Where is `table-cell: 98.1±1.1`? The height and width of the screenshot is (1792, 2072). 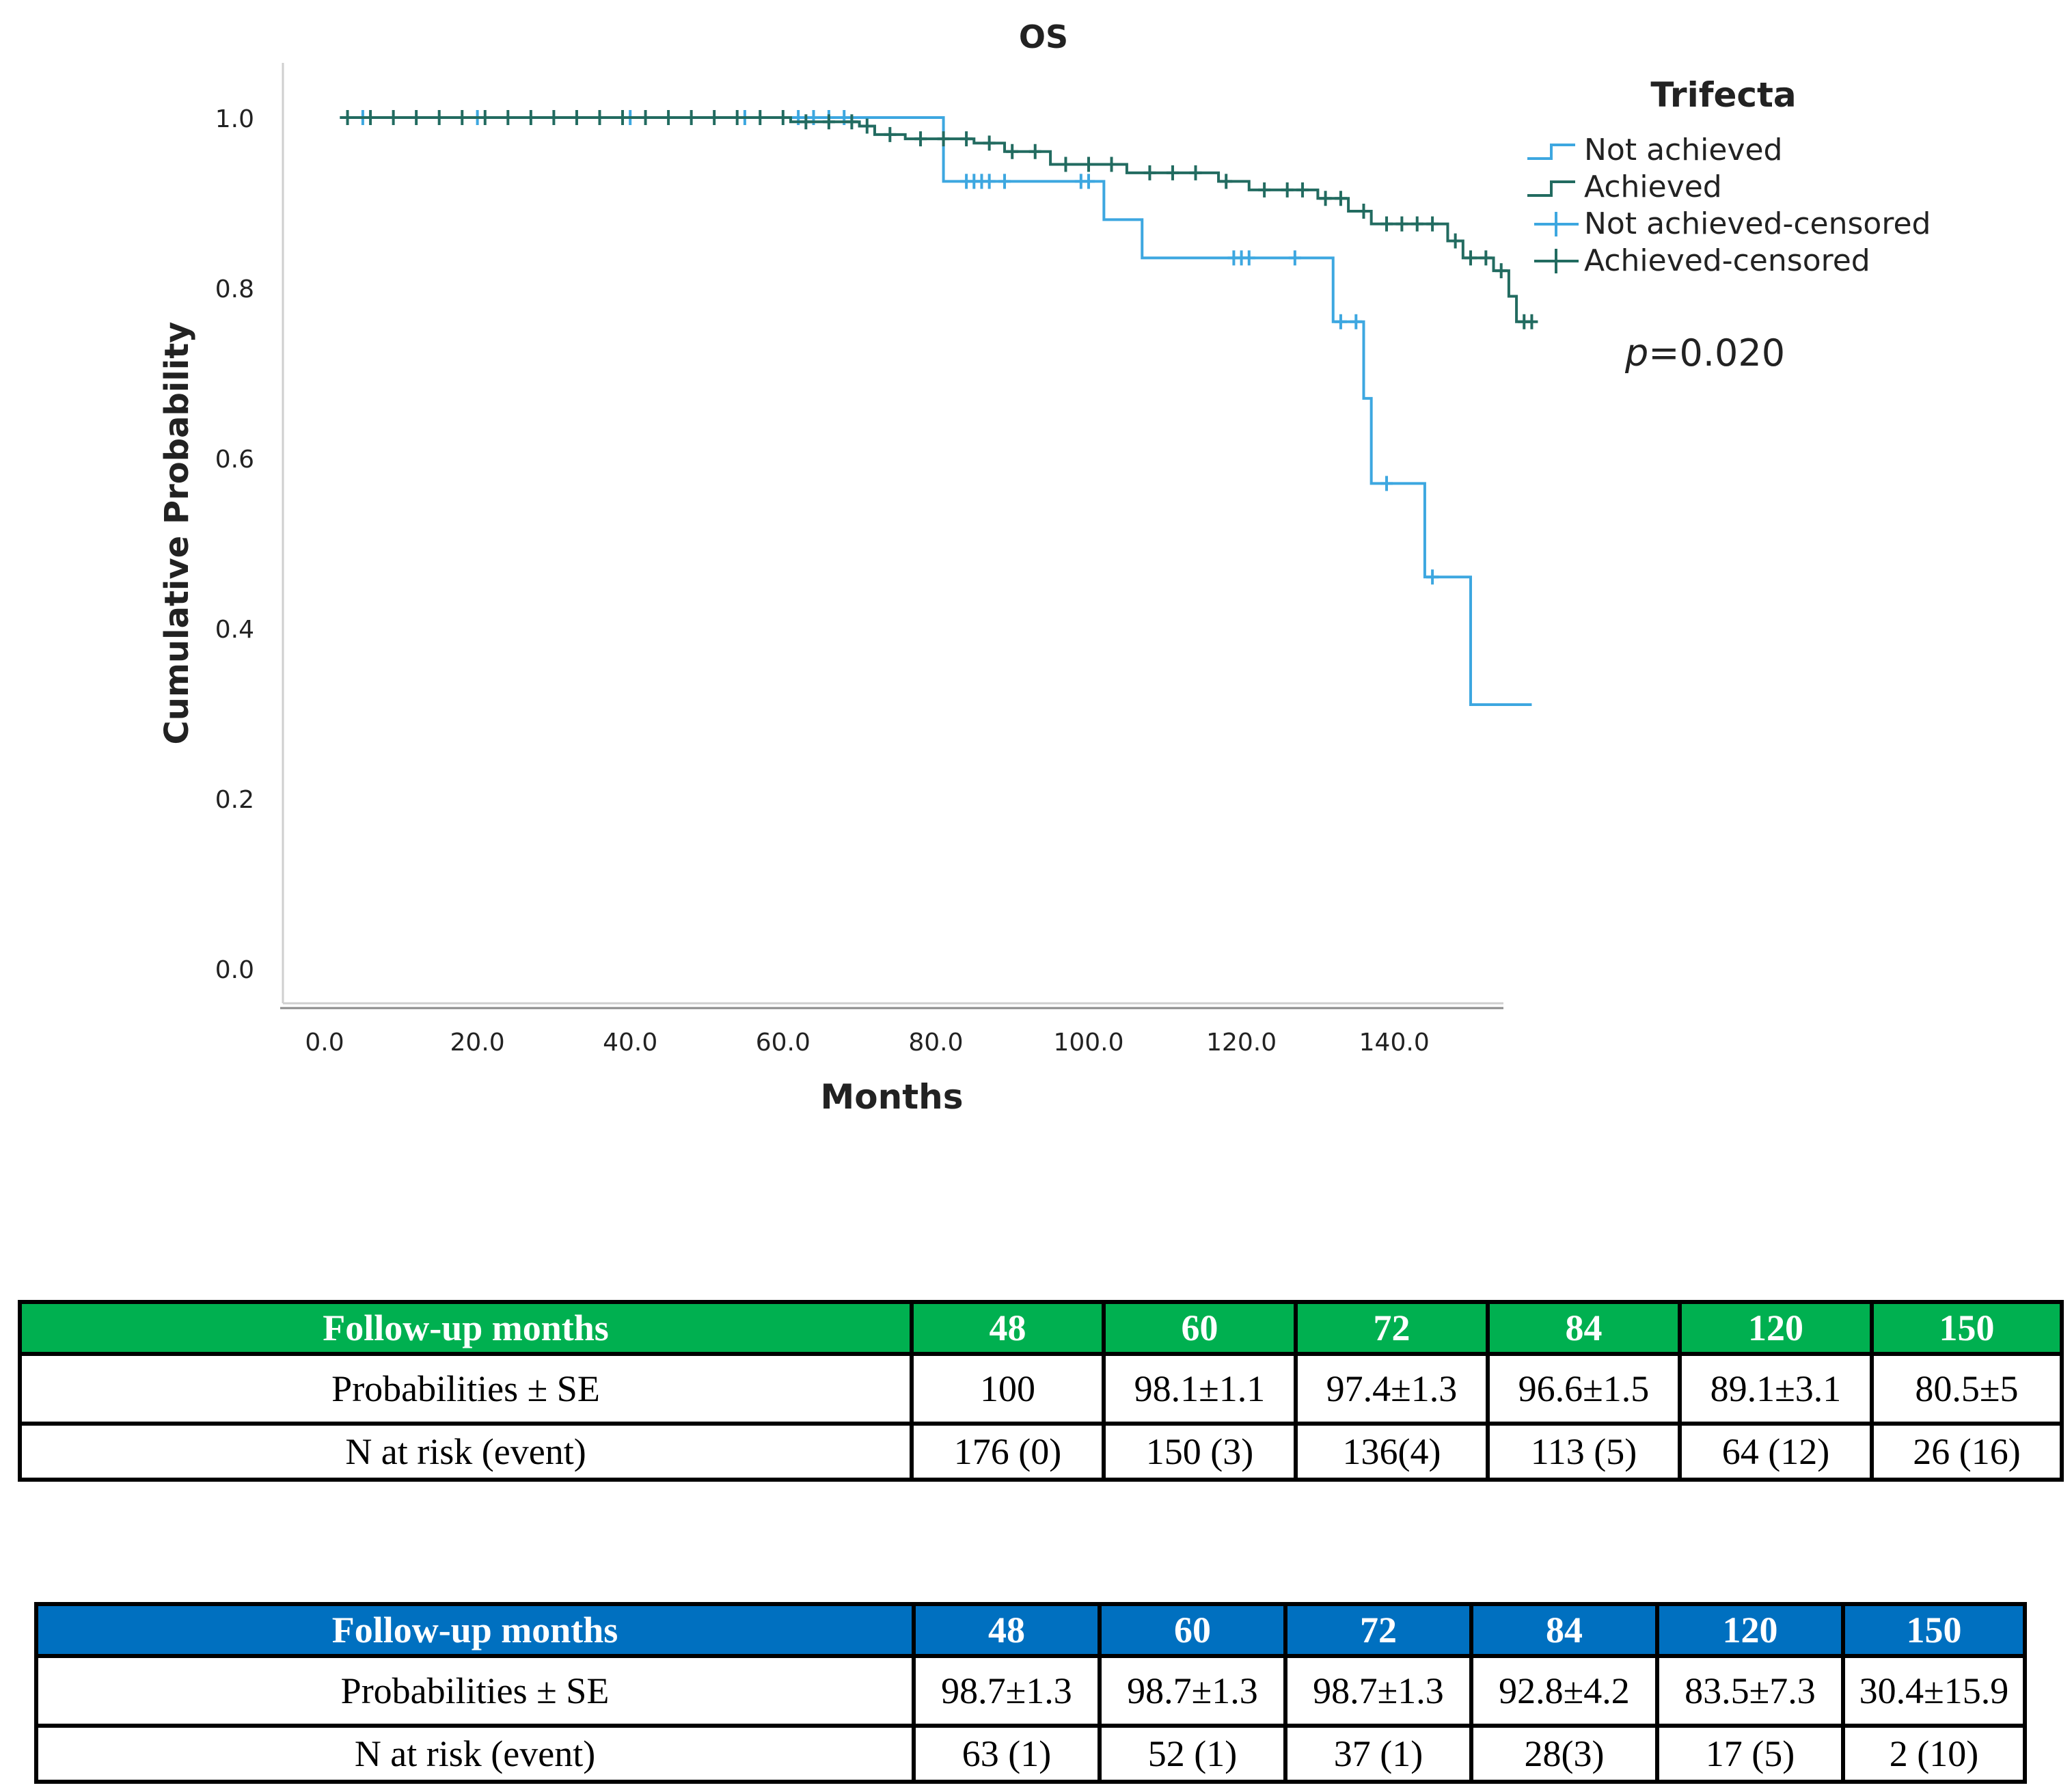
table-cell: 98.1±1.1 is located at coordinates (1200, 1389).